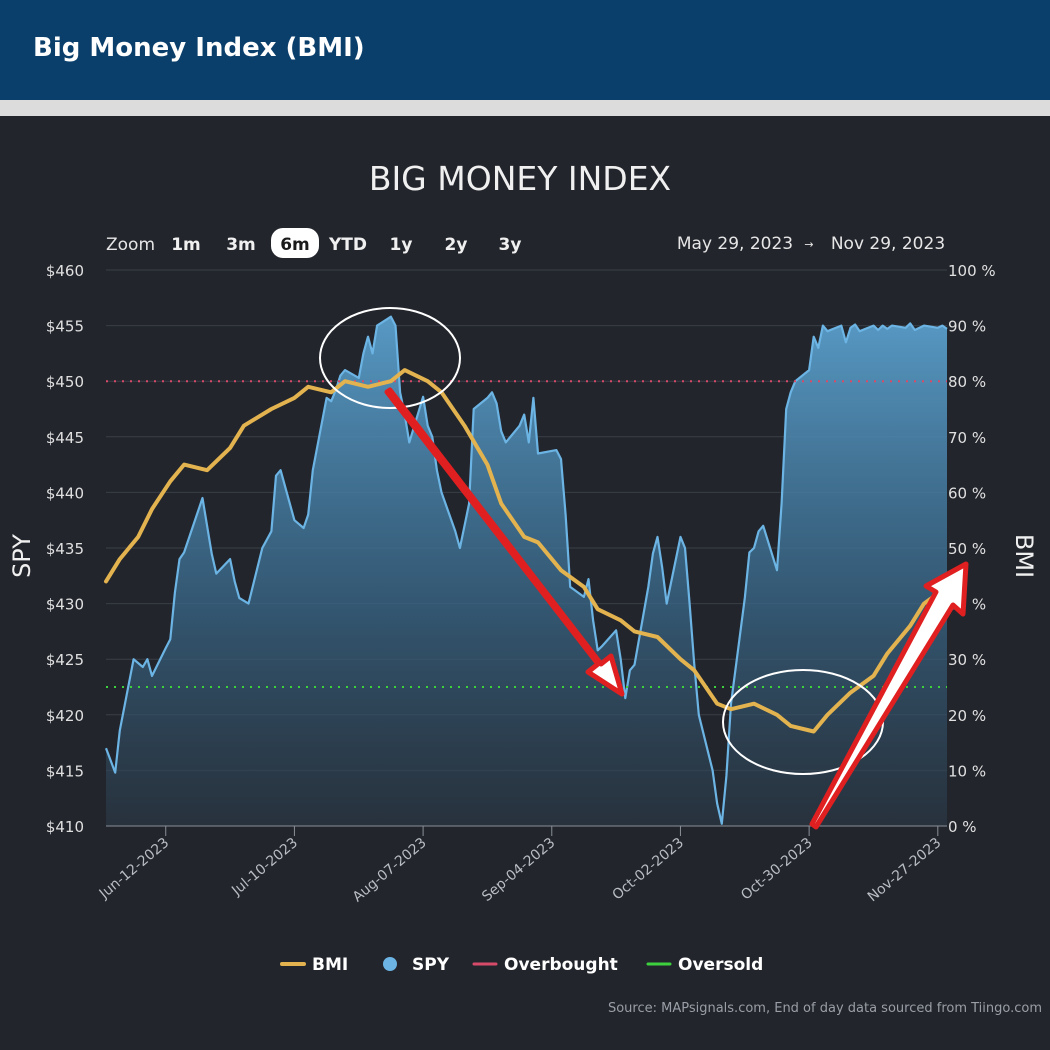 This screenshot has width=1050, height=1050. I want to click on zoom-label: Zoom, so click(130, 245).